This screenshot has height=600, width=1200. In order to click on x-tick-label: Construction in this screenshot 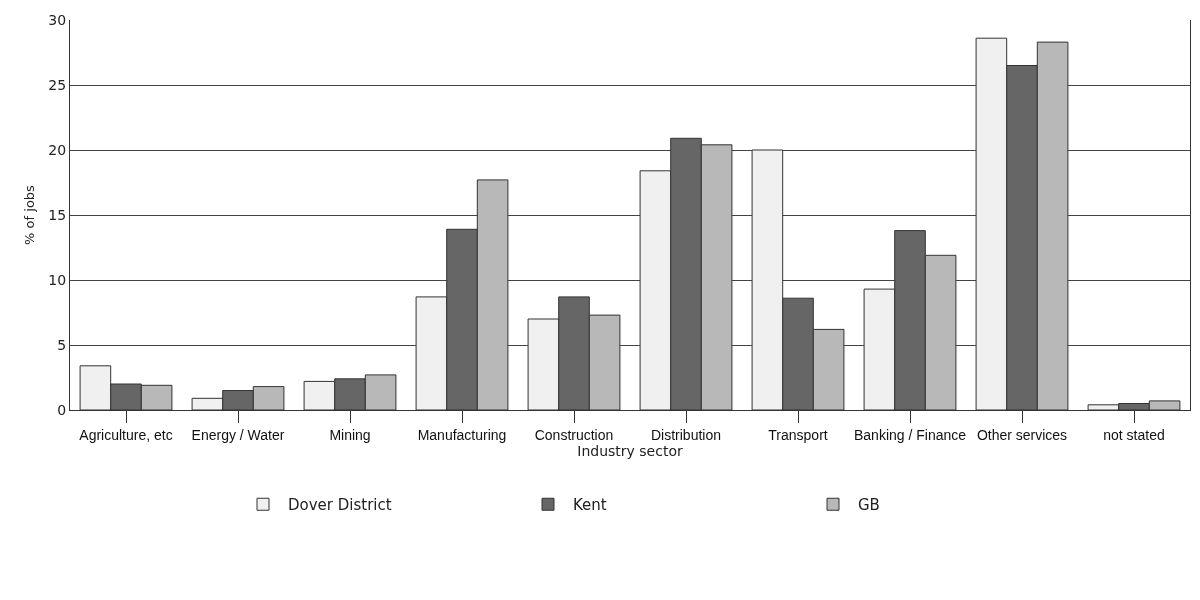, I will do `click(574, 434)`.